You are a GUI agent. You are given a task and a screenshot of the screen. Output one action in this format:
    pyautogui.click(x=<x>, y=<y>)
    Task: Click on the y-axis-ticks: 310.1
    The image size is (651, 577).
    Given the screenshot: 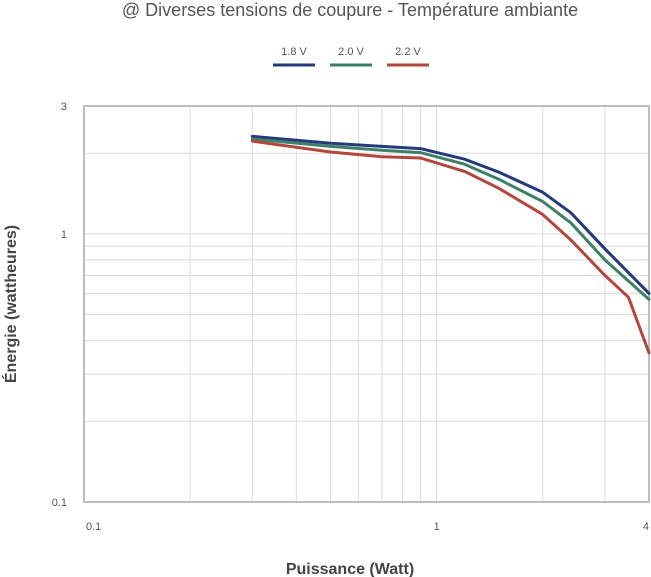 What is the action you would take?
    pyautogui.click(x=59, y=305)
    